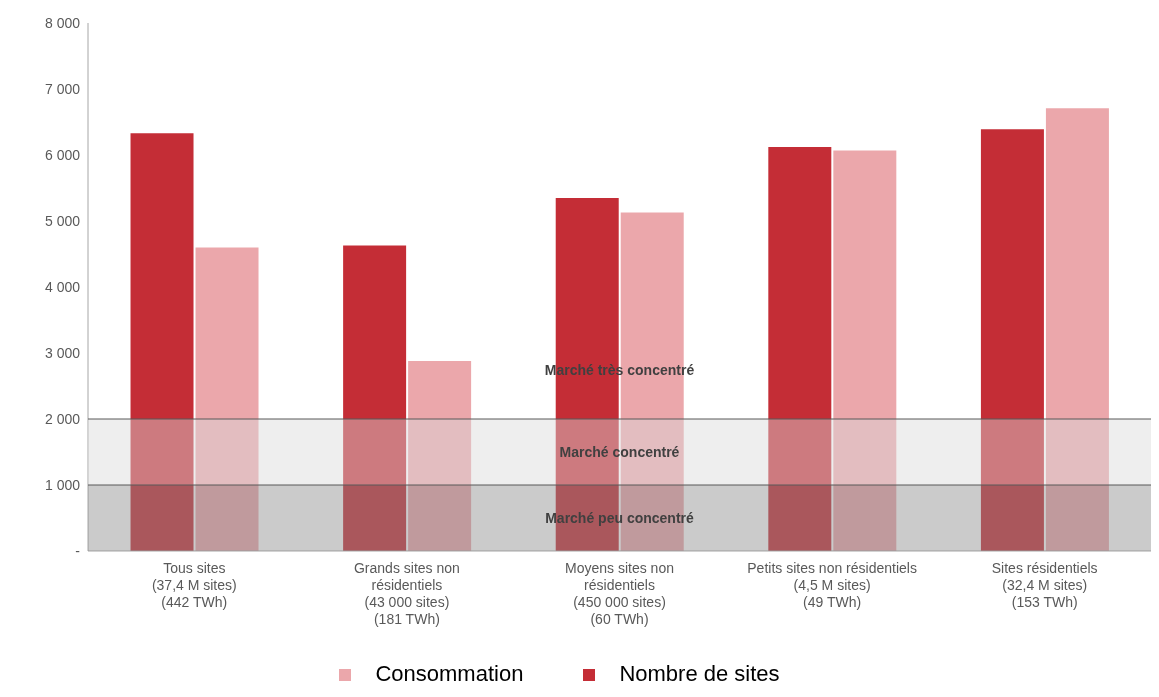  What do you see at coordinates (78, 550) in the screenshot?
I see `y-tick-label: -` at bounding box center [78, 550].